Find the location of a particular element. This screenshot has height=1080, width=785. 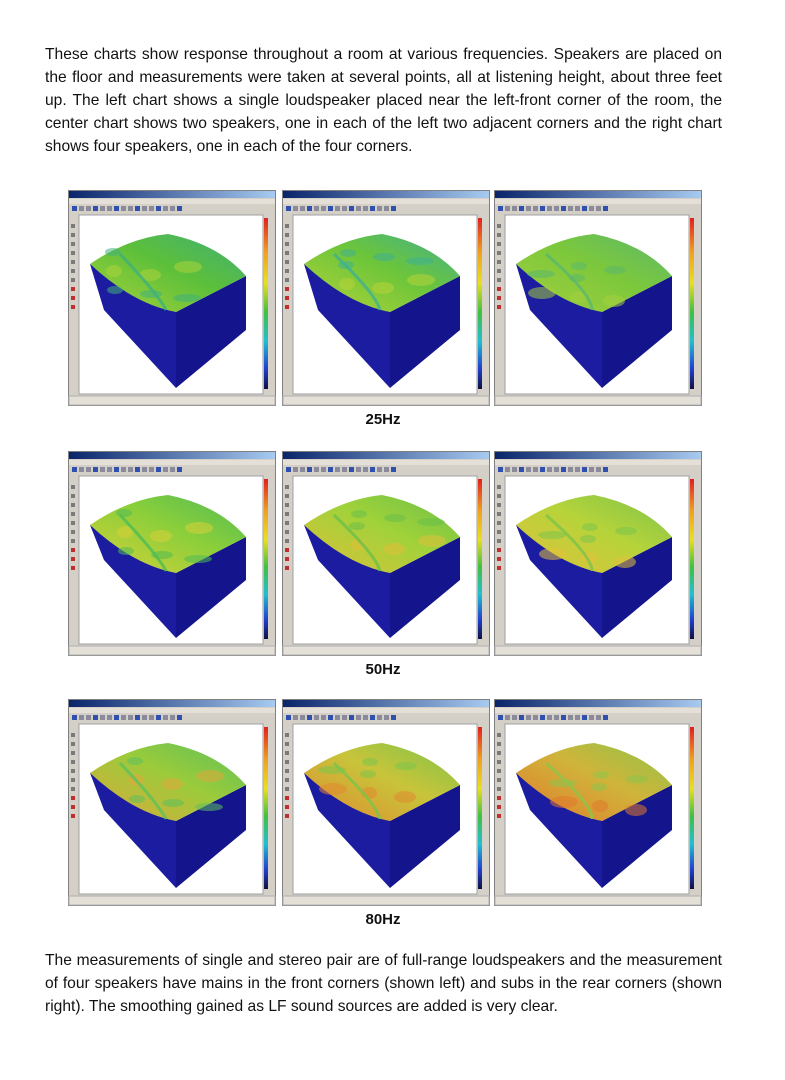

app-window is located at coordinates (172, 802).